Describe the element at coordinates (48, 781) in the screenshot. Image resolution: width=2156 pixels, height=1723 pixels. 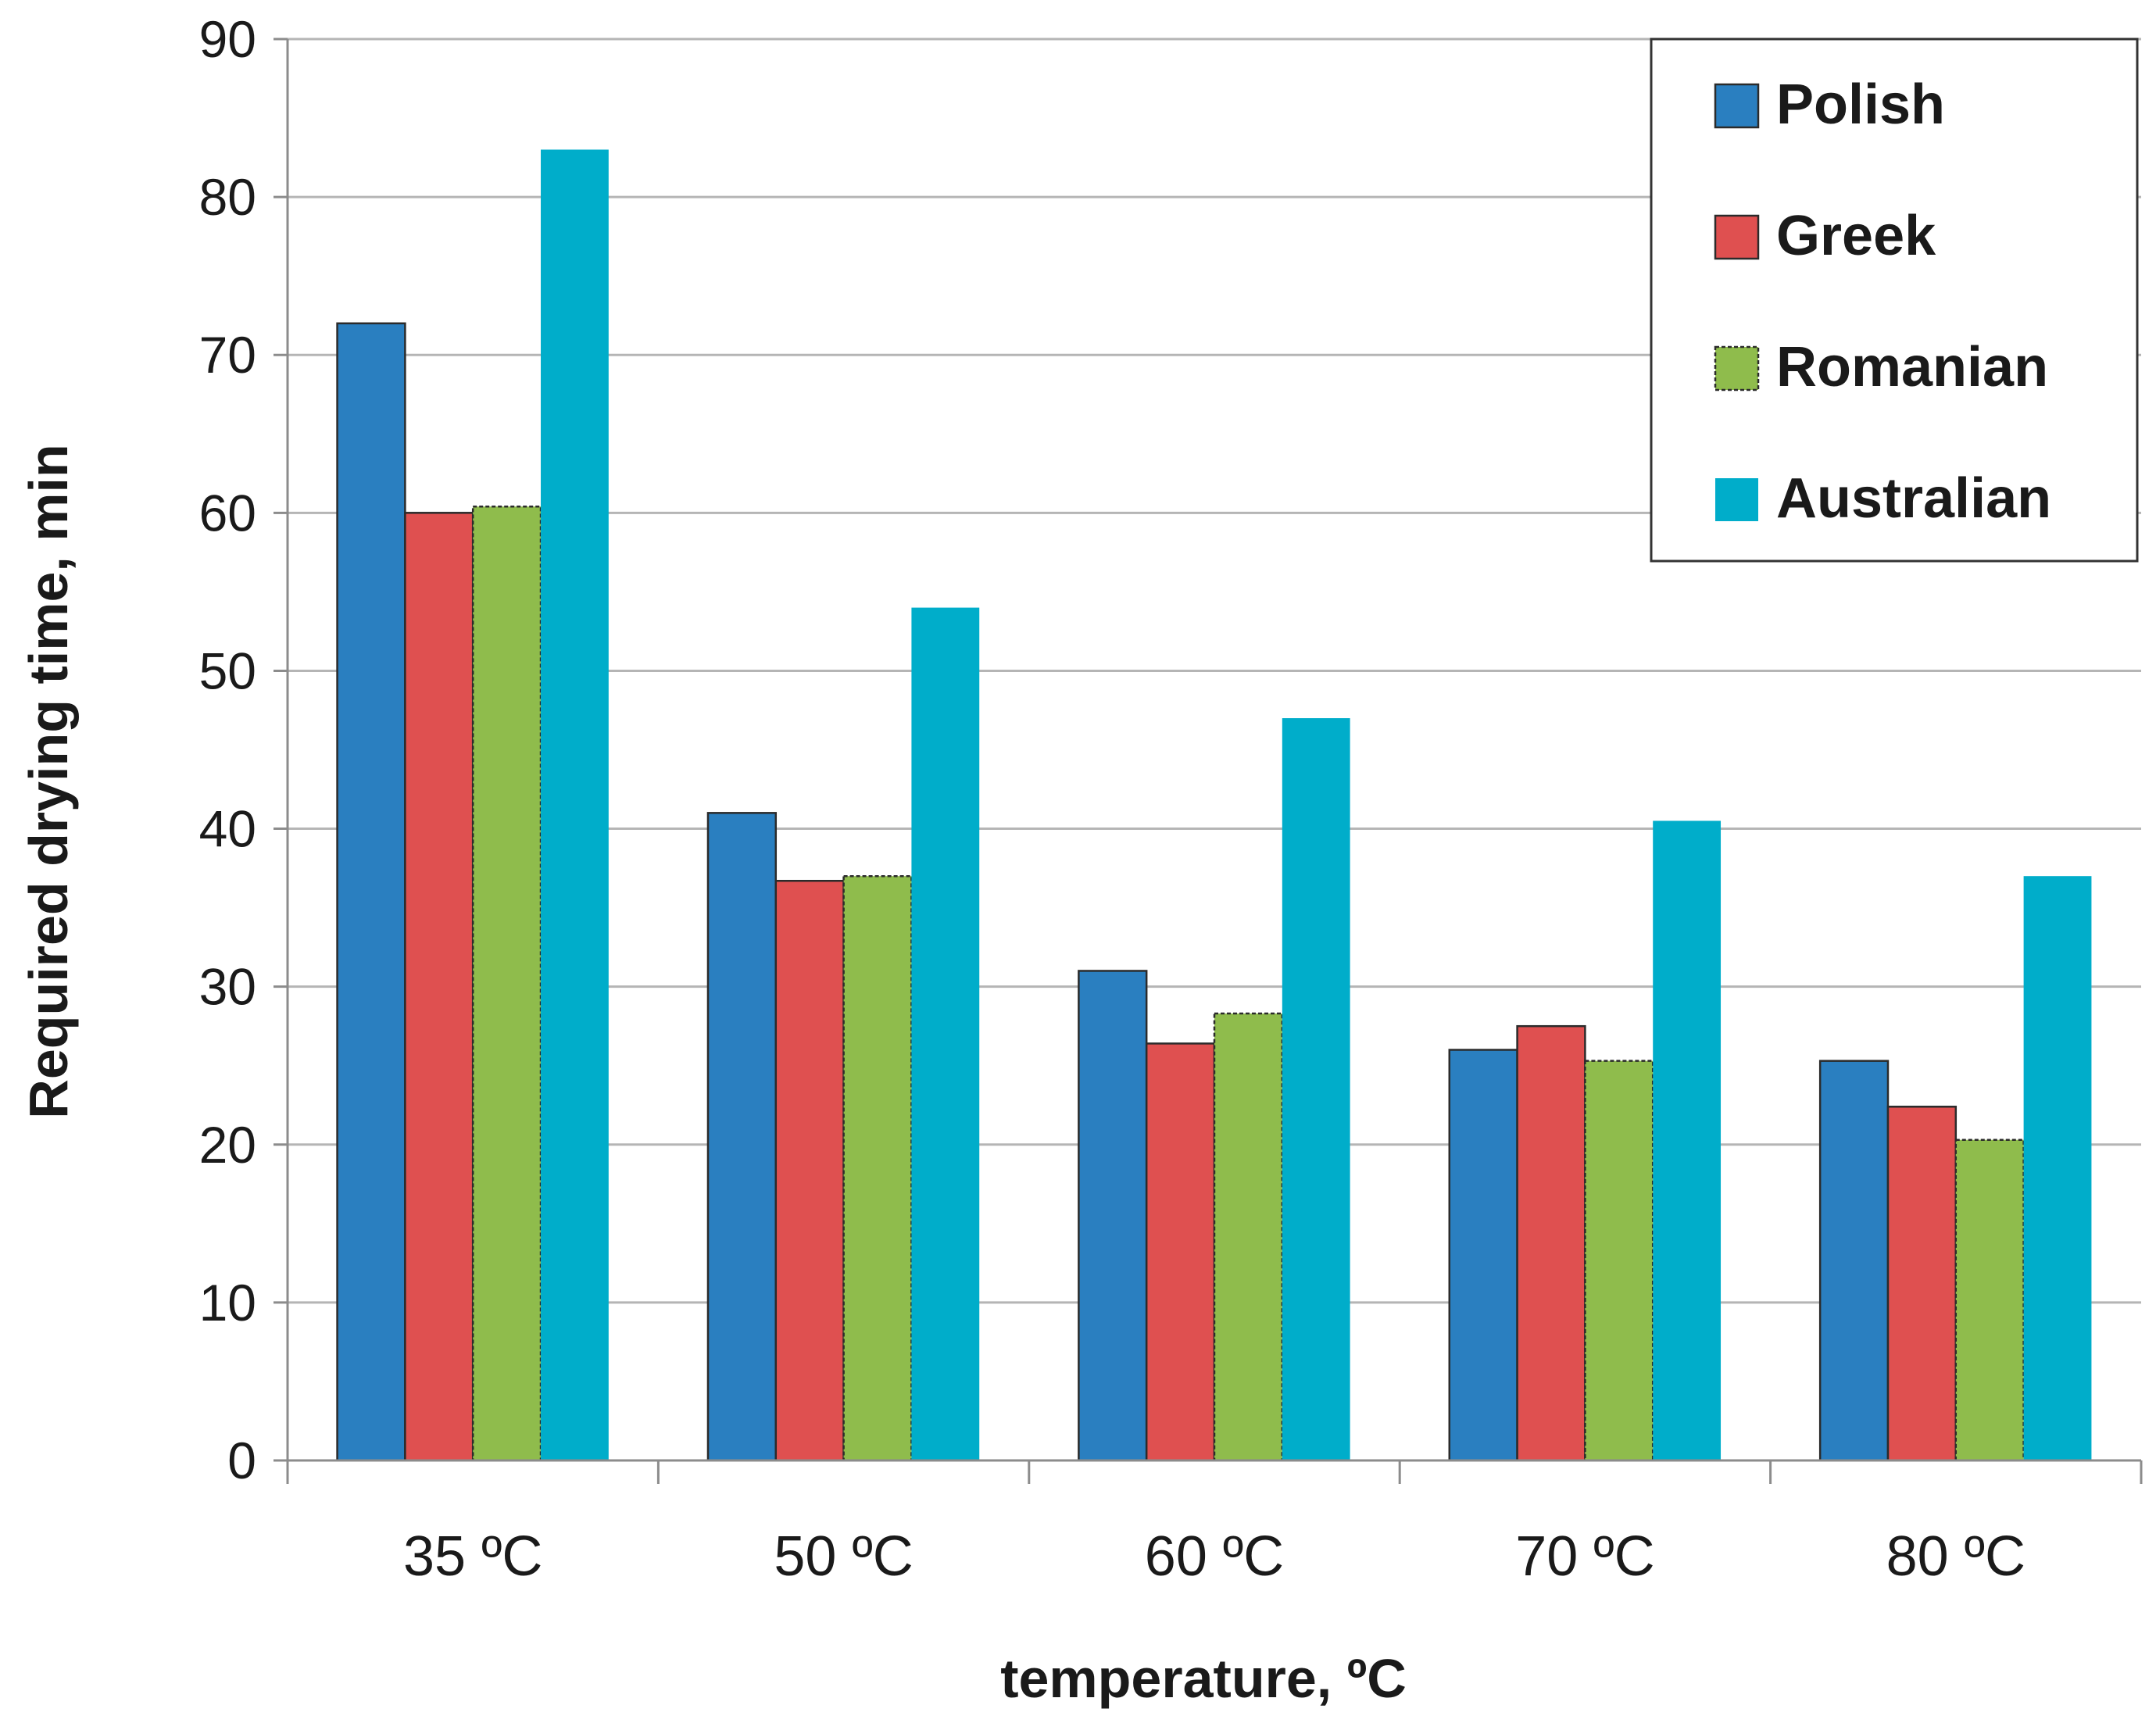
I see `y-axis-title: Required drying time, min` at that location.